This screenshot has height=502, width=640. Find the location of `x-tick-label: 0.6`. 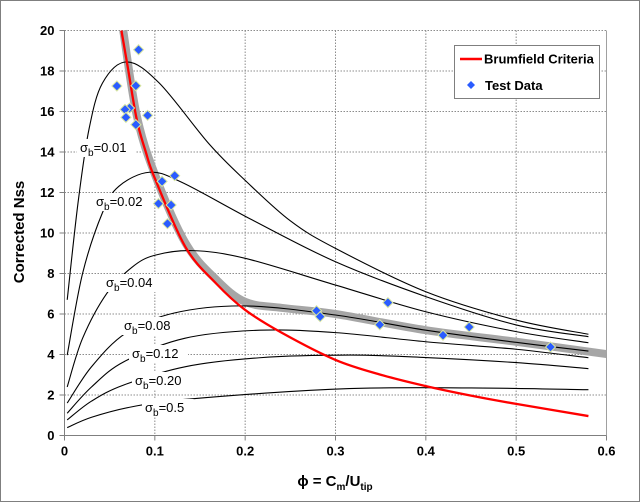

x-tick-label: 0.6 is located at coordinates (606, 451).